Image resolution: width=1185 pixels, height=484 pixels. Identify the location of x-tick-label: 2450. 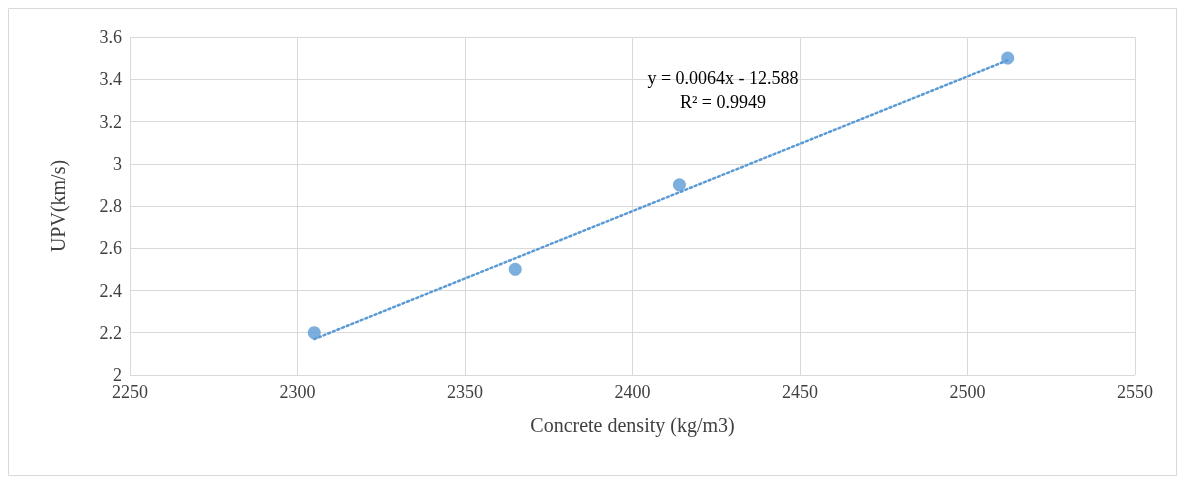
(800, 392).